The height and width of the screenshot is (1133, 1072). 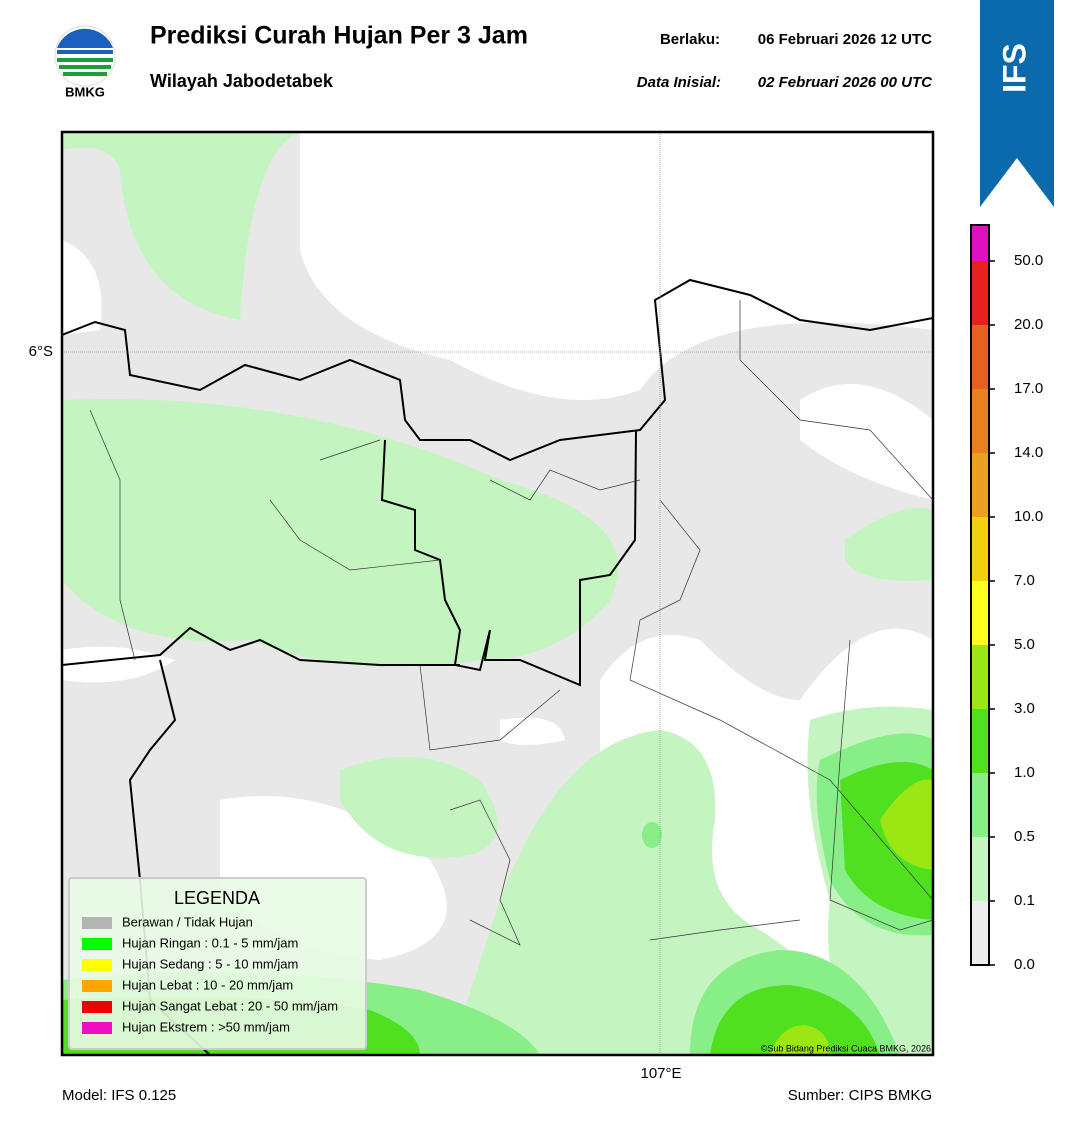 What do you see at coordinates (1028, 452) in the screenshot?
I see `colorbar-tick-label: 14.0` at bounding box center [1028, 452].